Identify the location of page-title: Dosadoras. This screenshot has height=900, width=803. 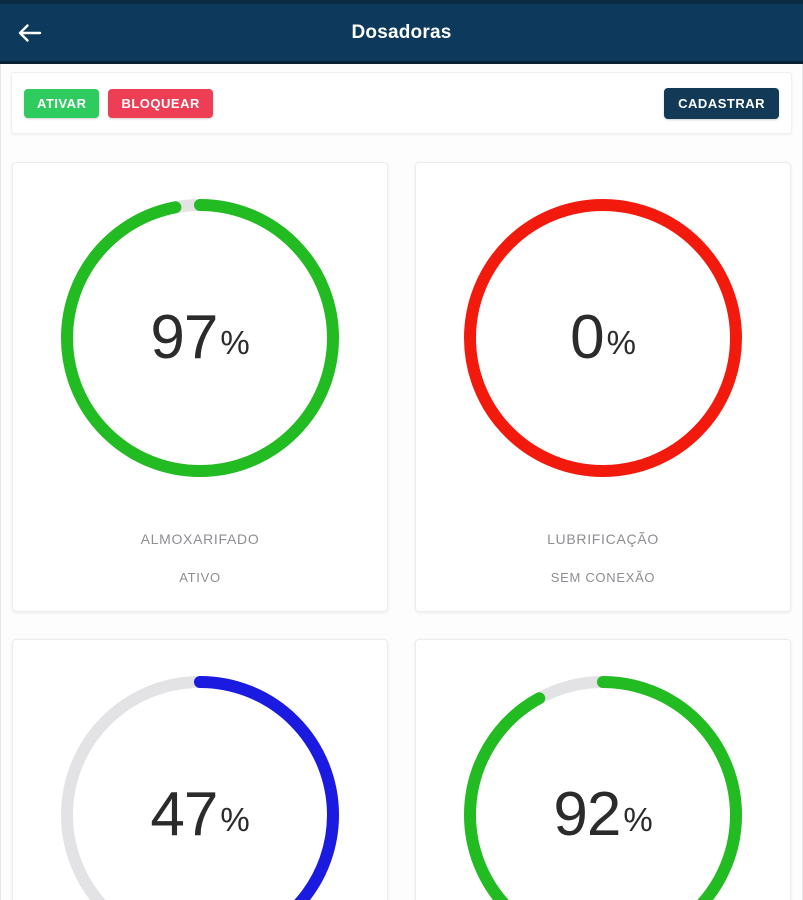
(401, 32).